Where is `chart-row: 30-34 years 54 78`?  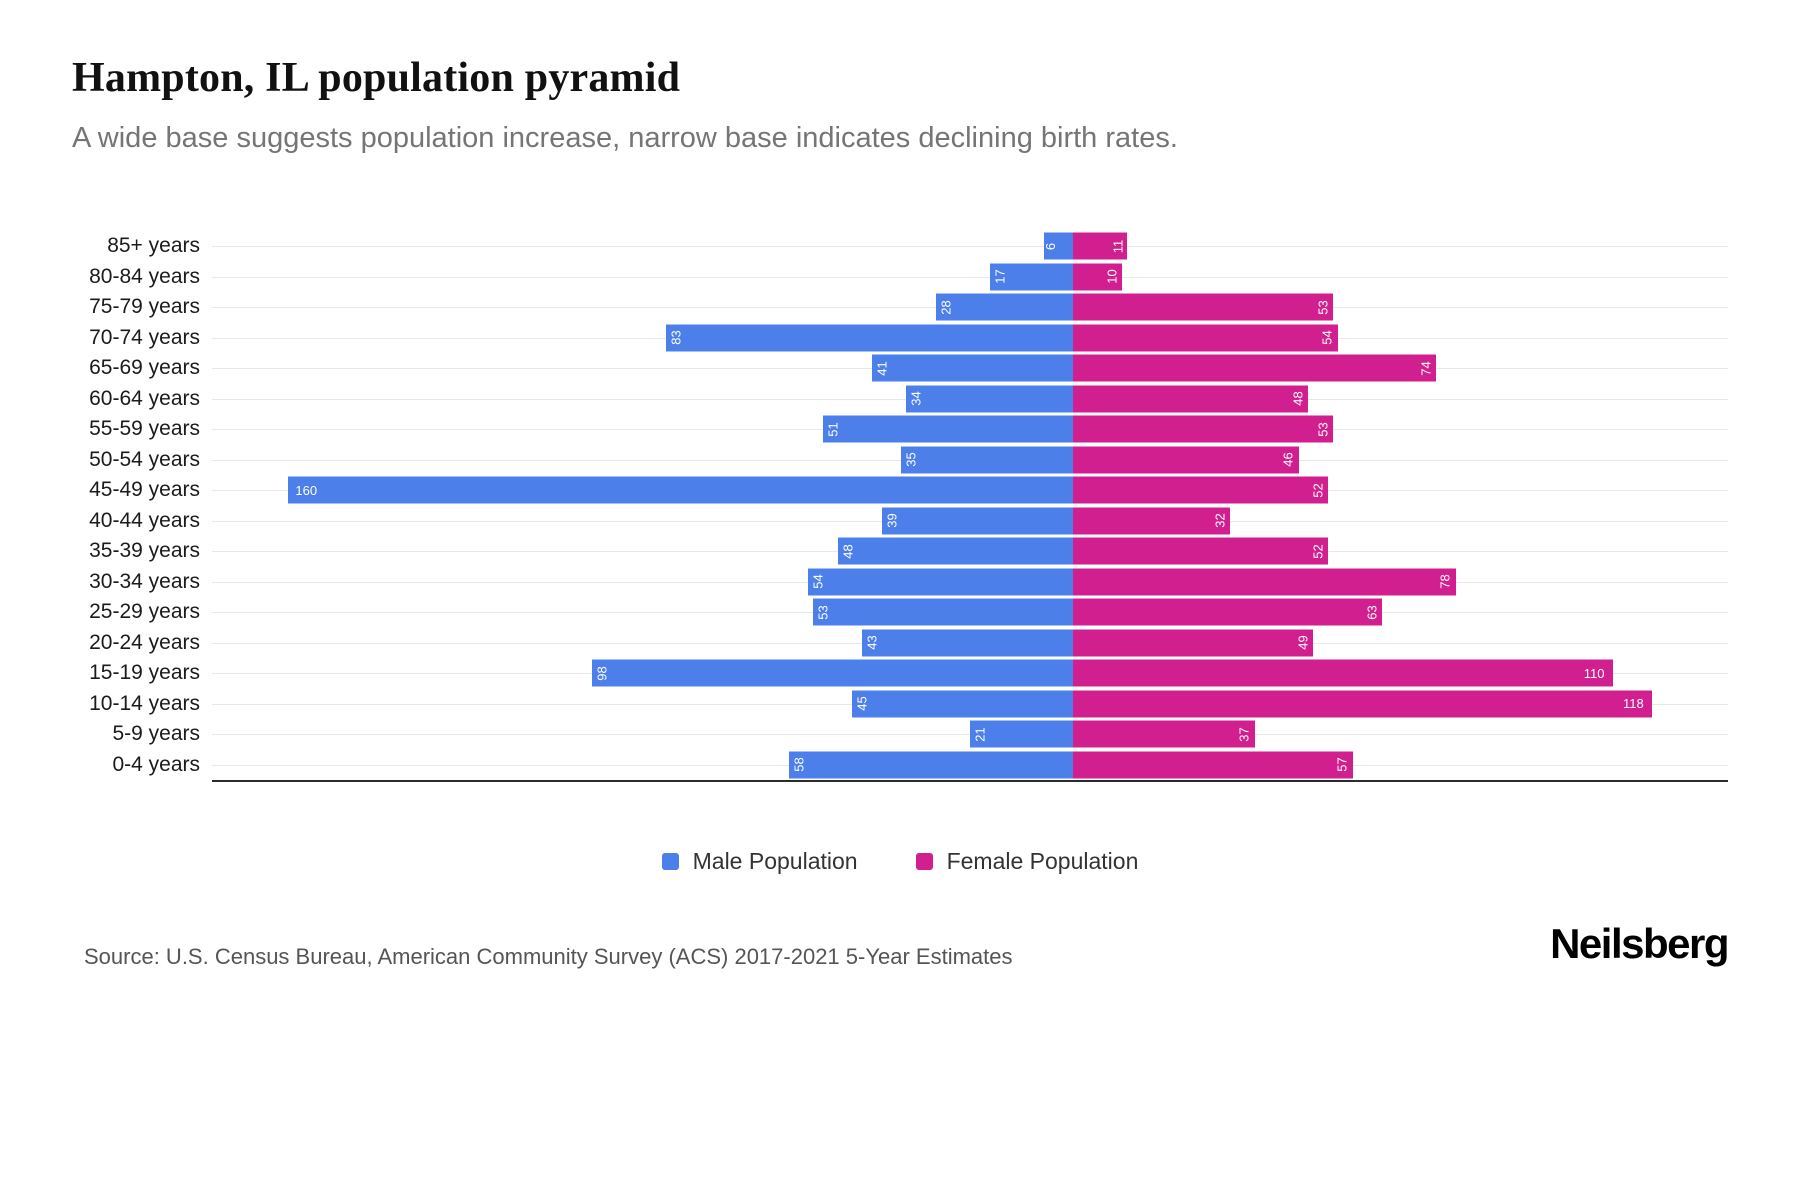
chart-row: 30-34 years 54 78 is located at coordinates (900, 582).